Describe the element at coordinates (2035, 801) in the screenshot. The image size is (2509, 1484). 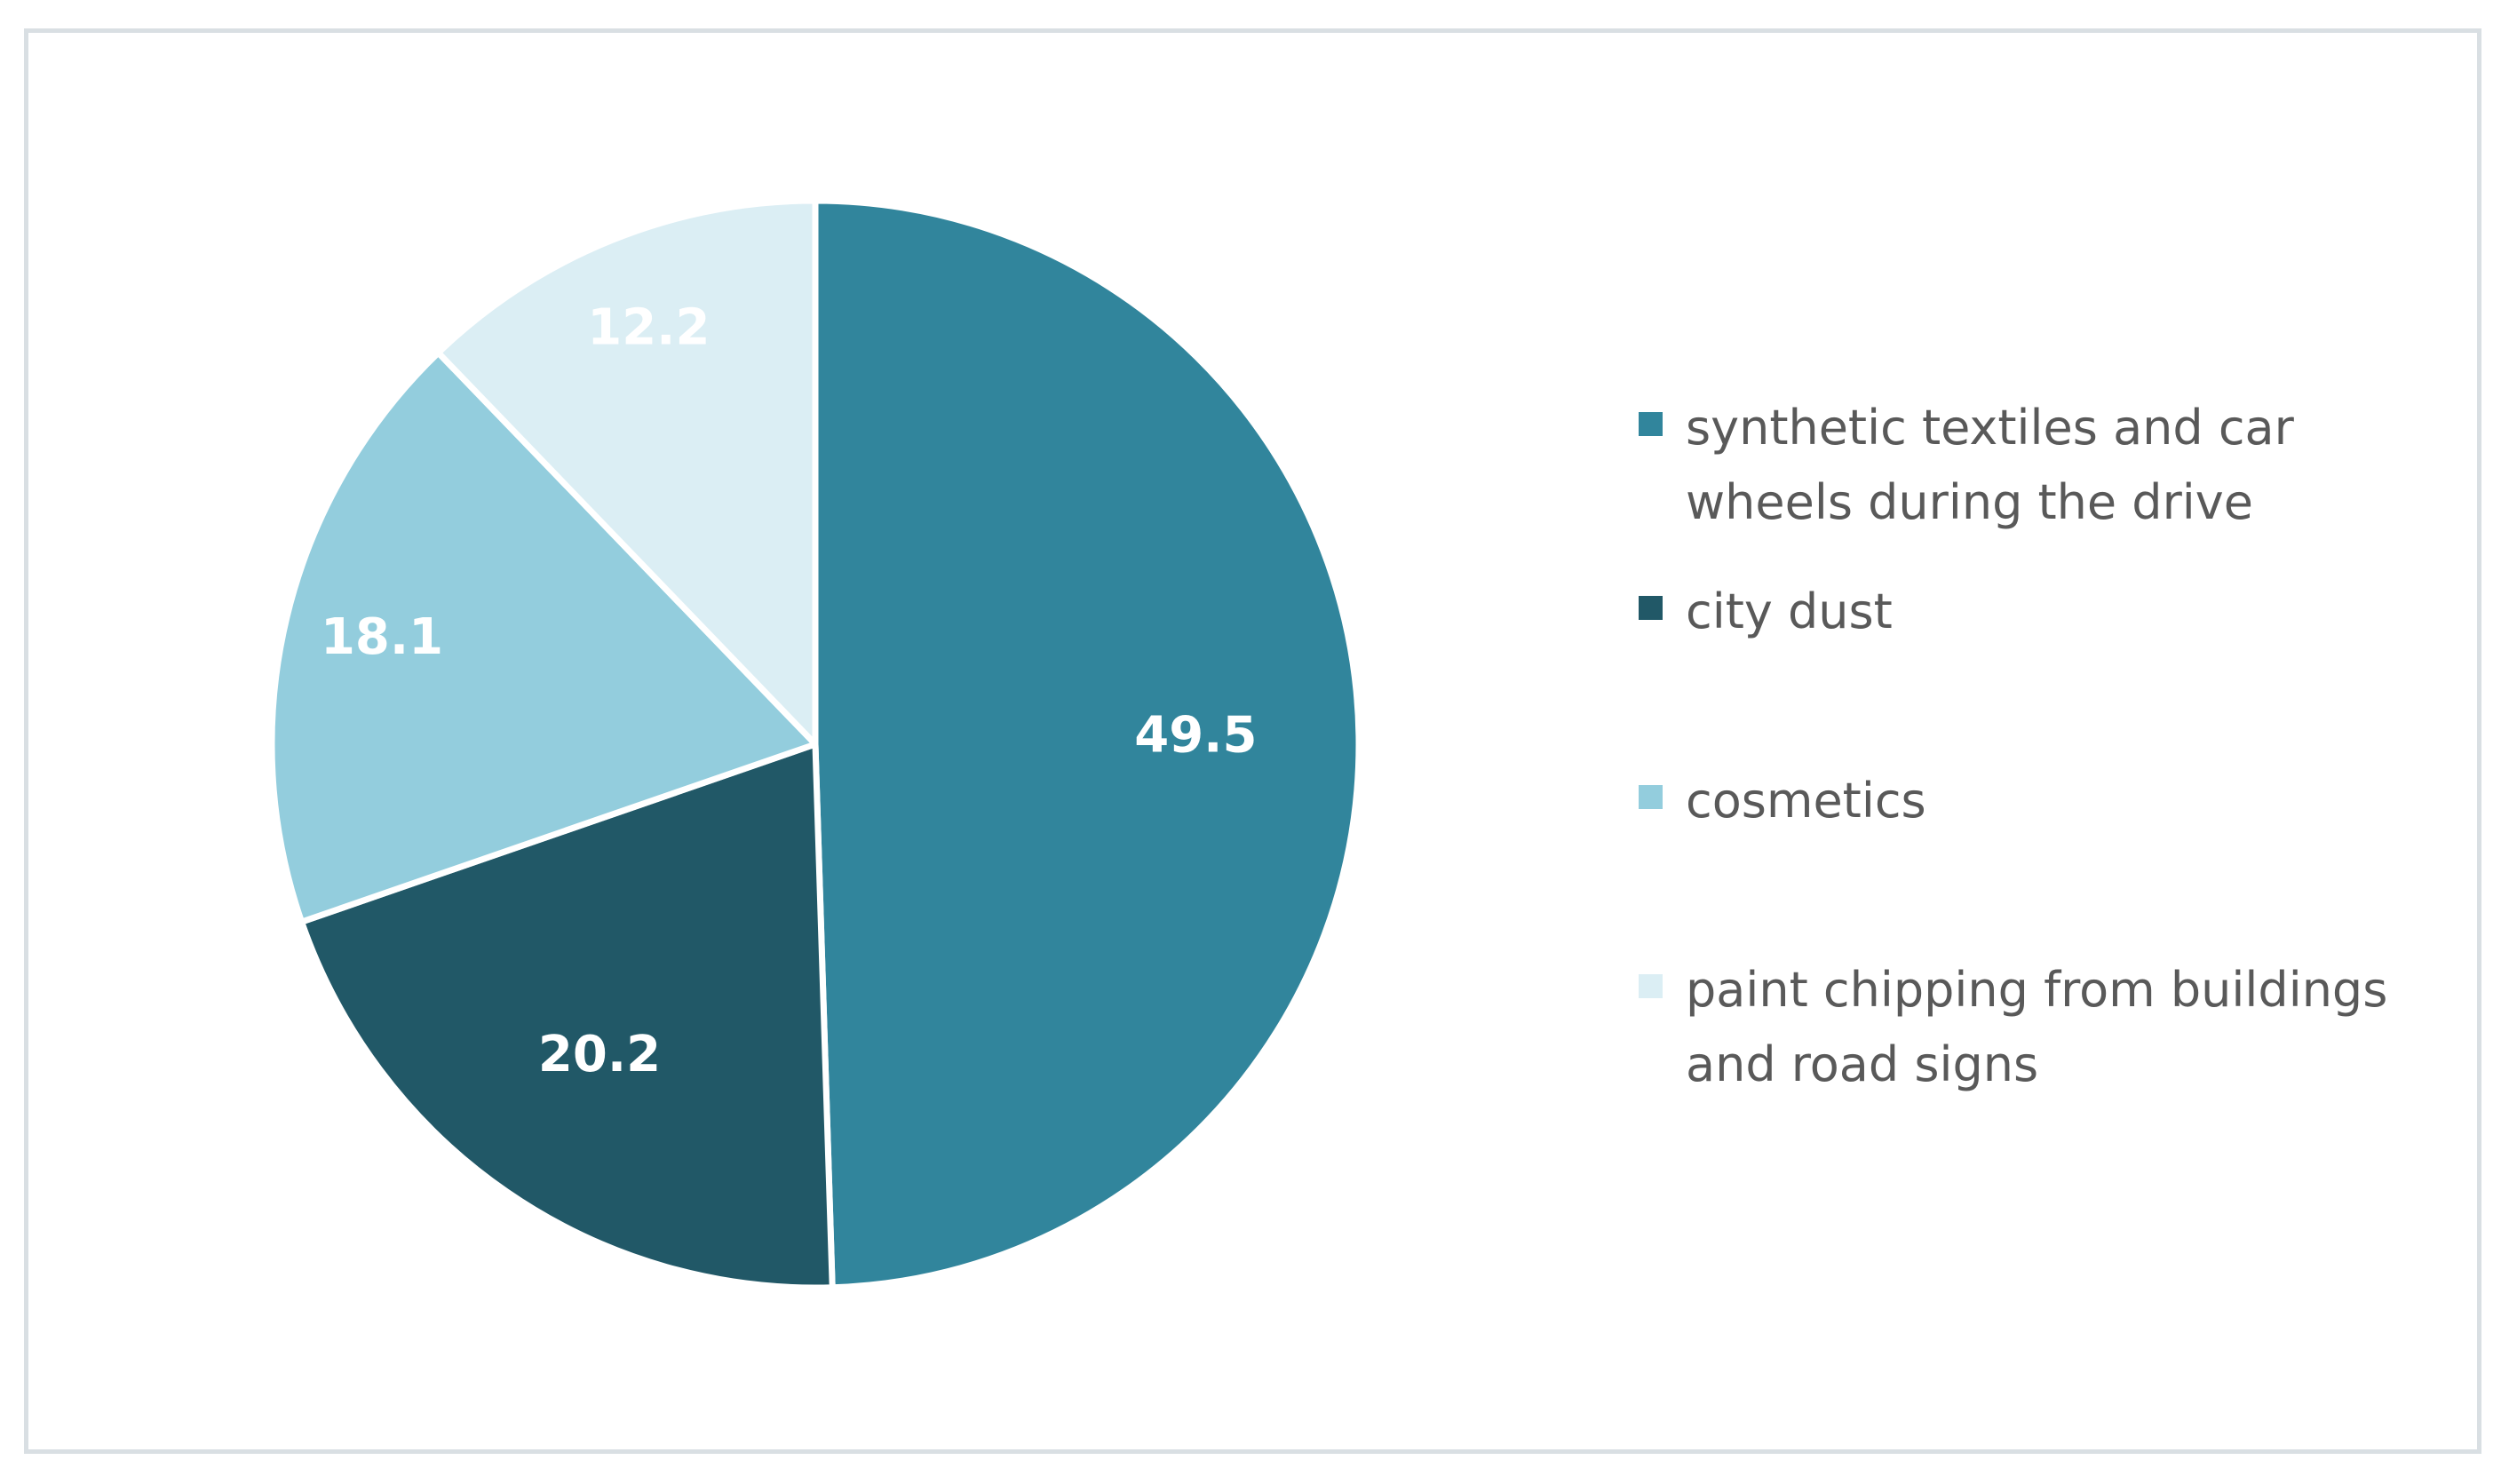
I see `legend-item-cosmetics: cosmetics` at that location.